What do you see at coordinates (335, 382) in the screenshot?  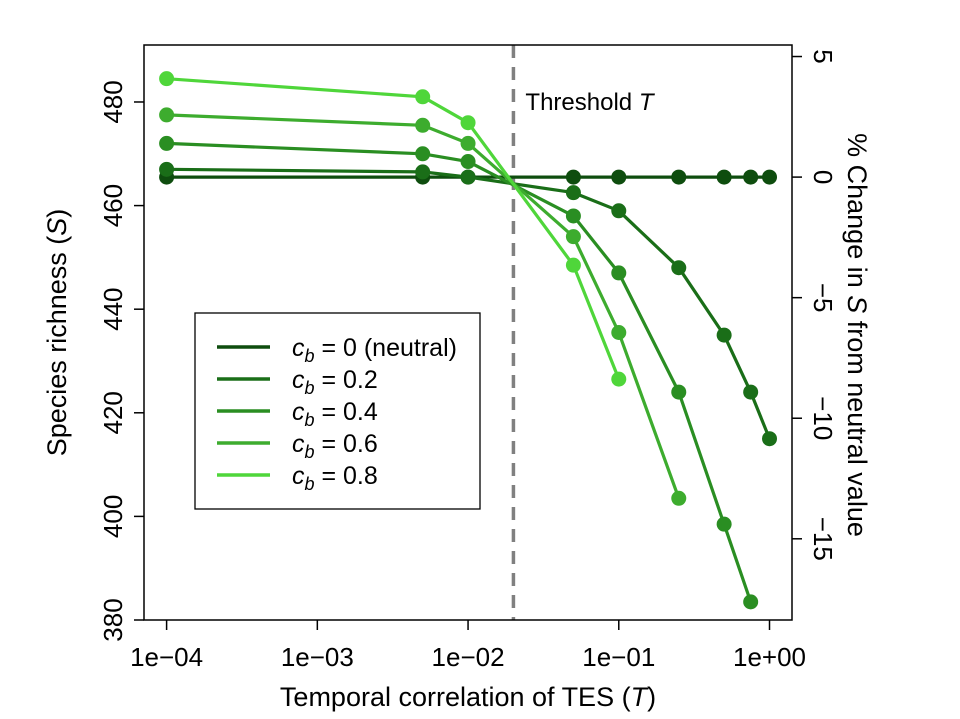 I see `legend-entry: cb = 0.2` at bounding box center [335, 382].